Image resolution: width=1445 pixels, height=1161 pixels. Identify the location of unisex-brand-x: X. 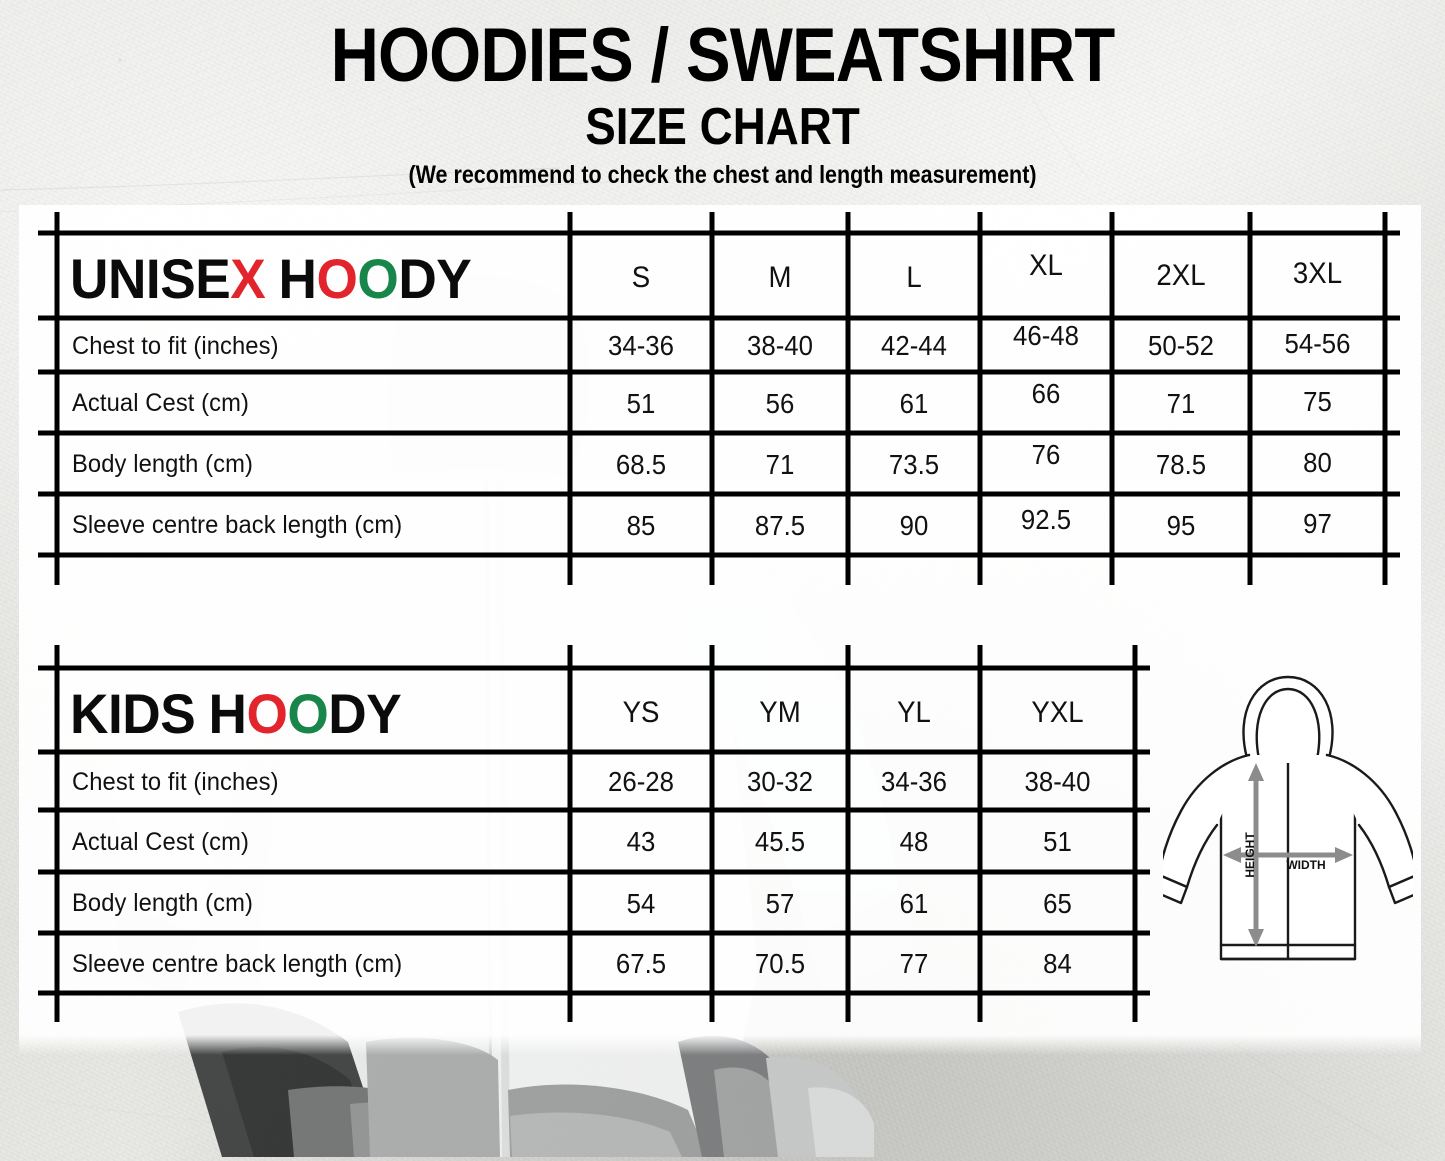
(248, 278).